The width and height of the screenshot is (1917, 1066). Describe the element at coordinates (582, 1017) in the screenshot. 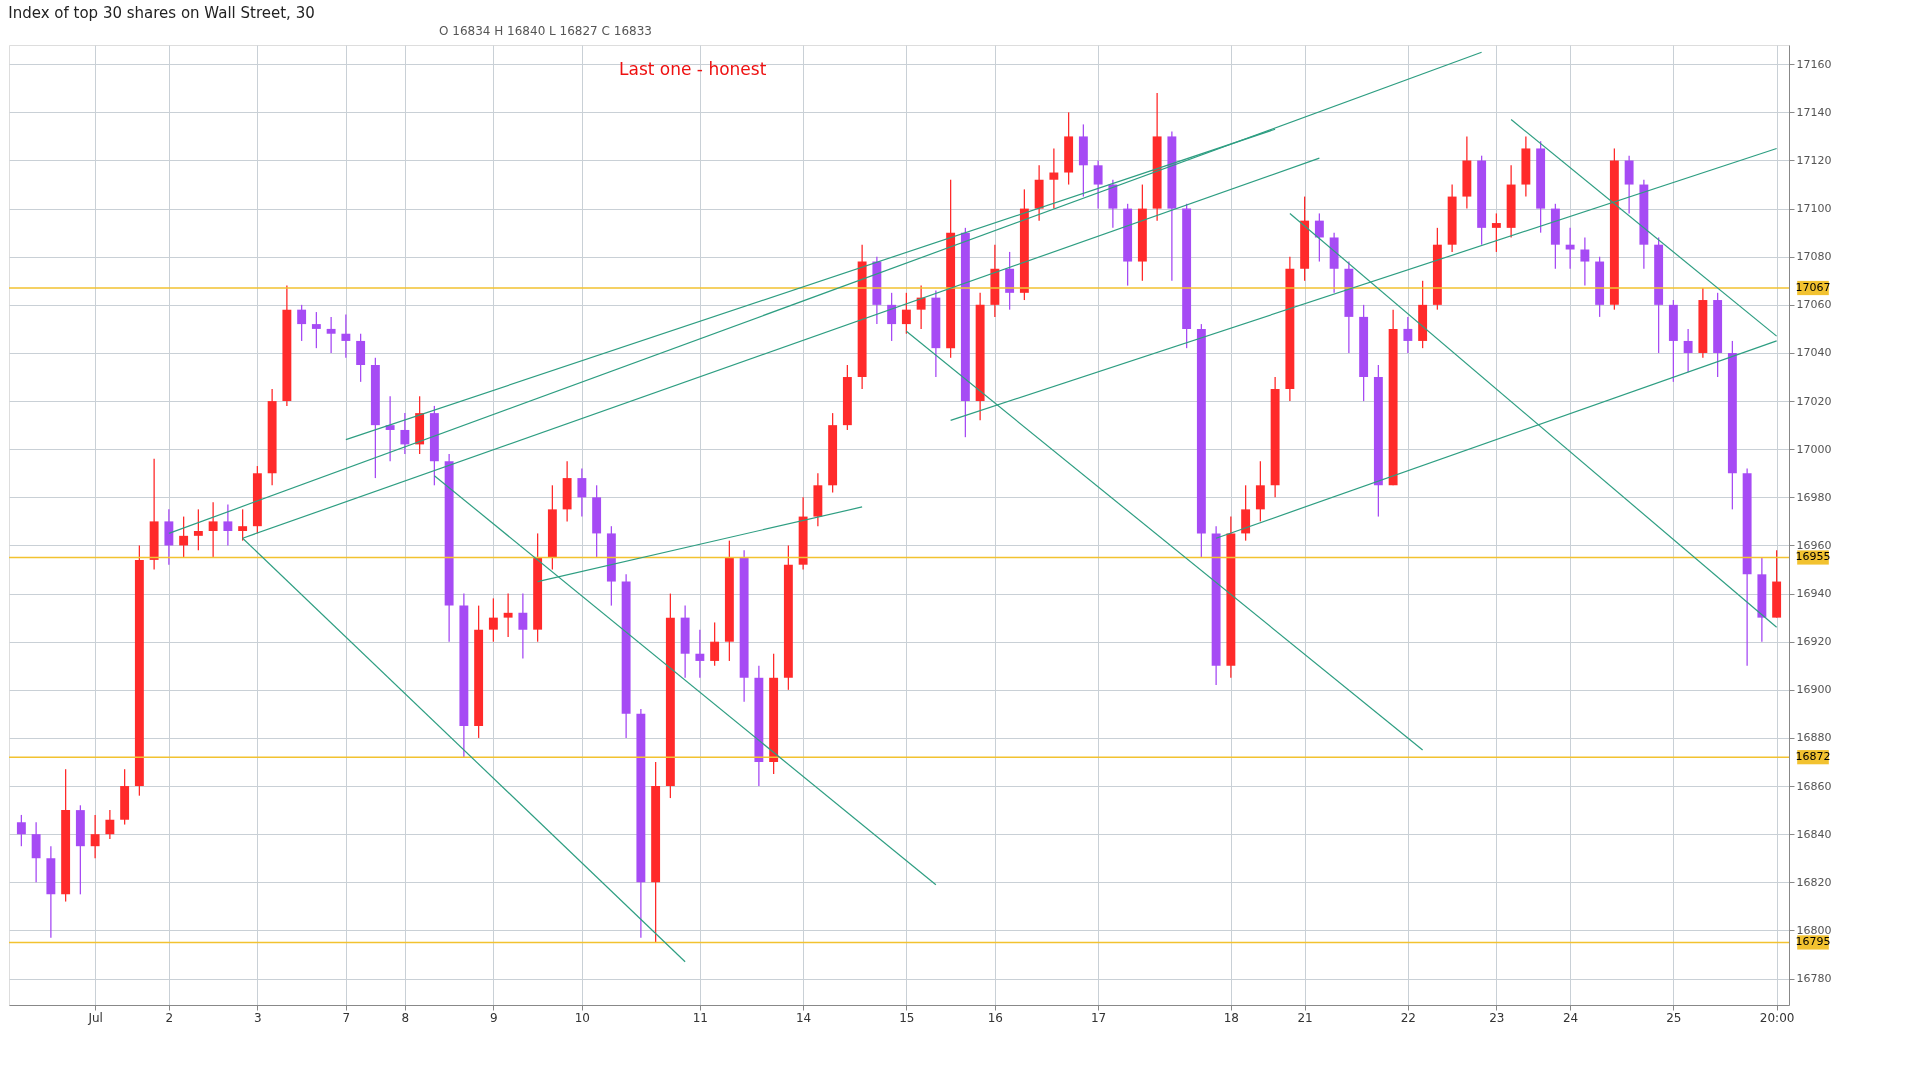

I see `x-tick-label: 10` at that location.